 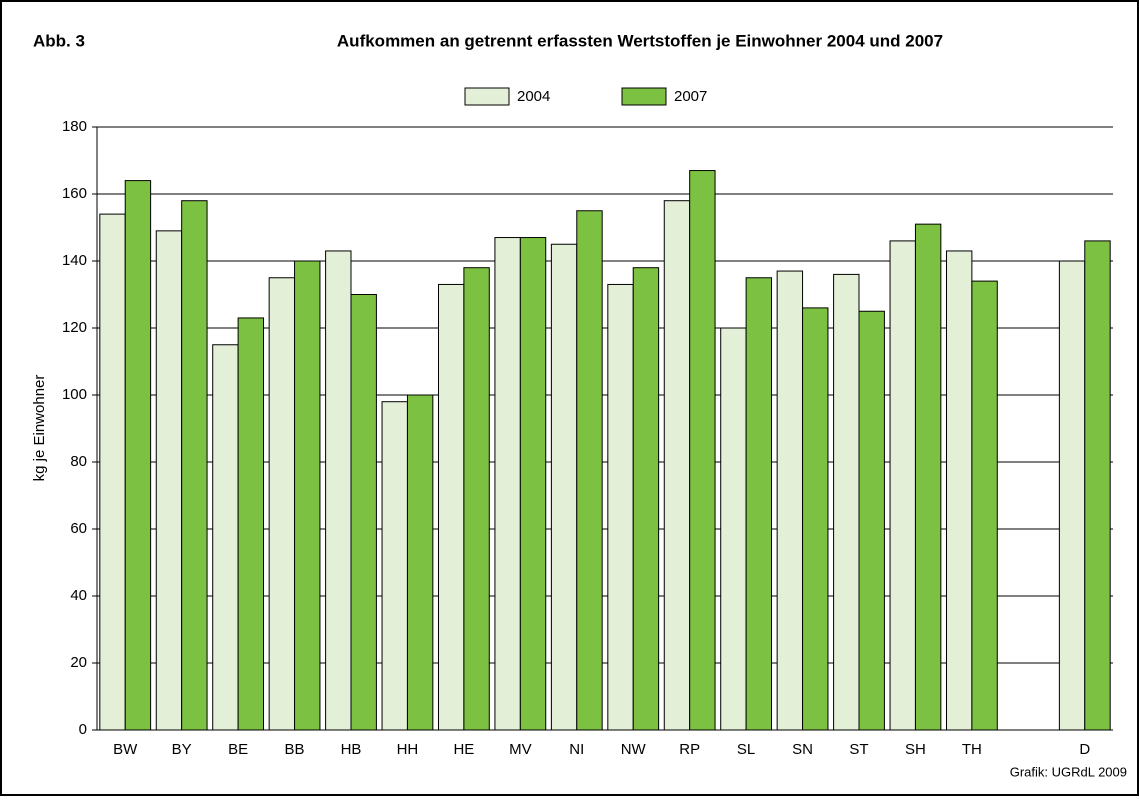 I want to click on x-tick-label: D, so click(x=1084, y=749).